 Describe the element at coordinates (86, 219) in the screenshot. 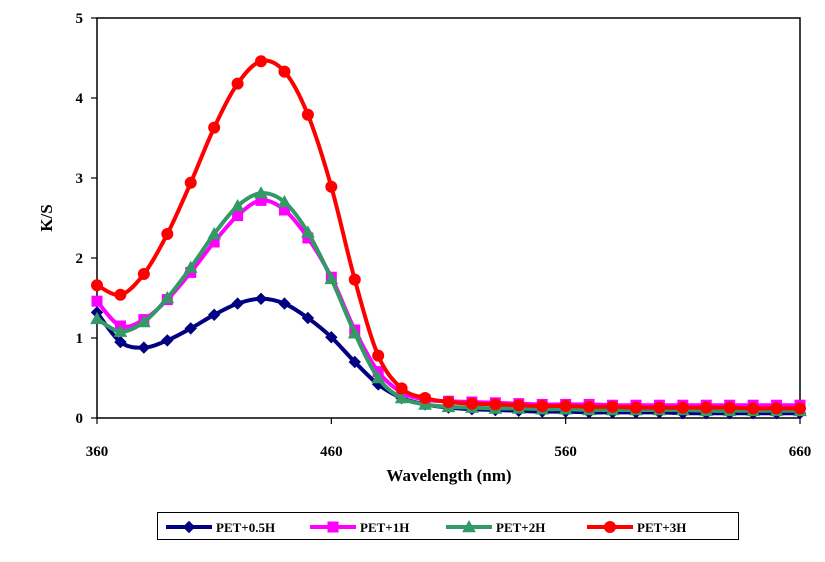

I see `y-axis: 0 1 2 3 4 5` at that location.